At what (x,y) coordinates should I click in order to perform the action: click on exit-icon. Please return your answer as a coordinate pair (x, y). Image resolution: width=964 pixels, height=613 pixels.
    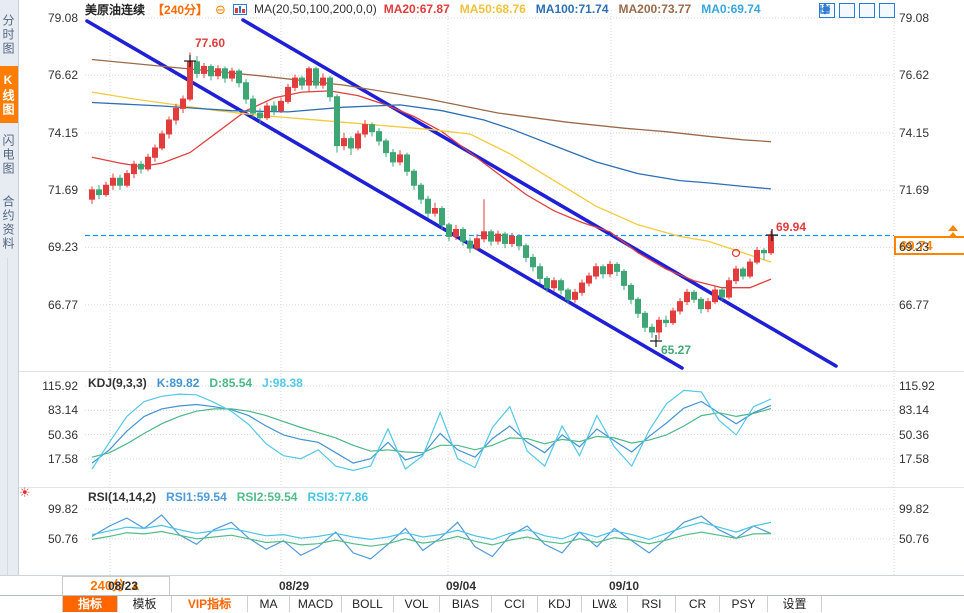
    Looking at the image, I should click on (857, 10).